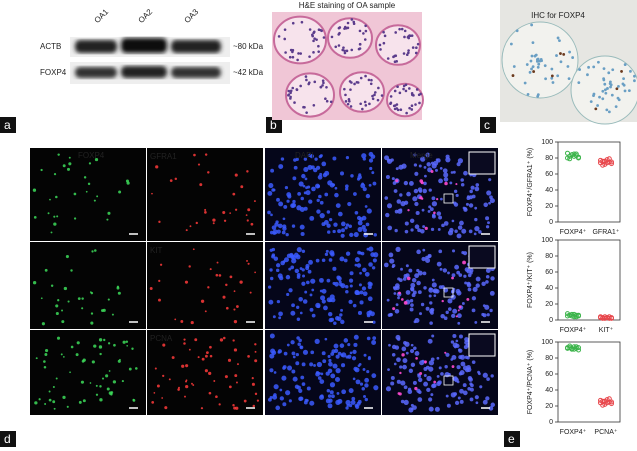 This screenshot has height=451, width=637. I want to click on fluorescence-image, so click(323, 285).